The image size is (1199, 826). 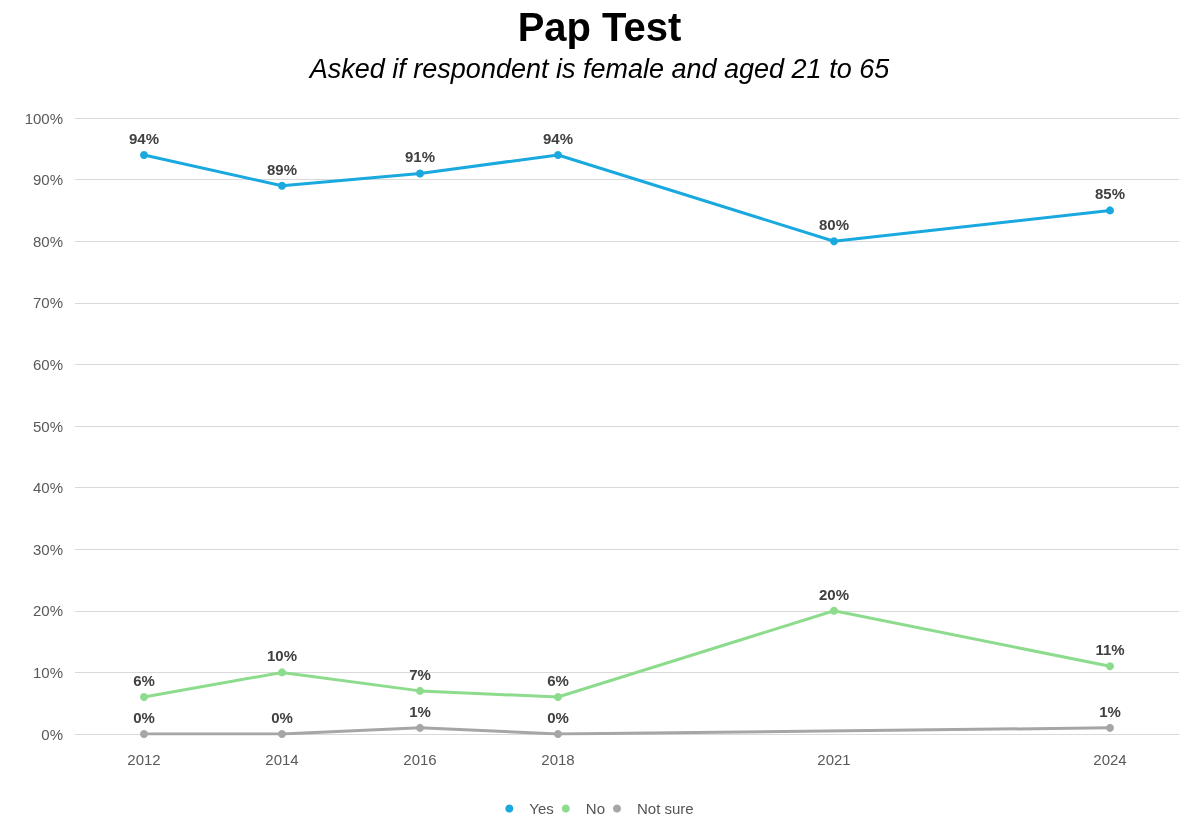 I want to click on legend-label: Not sure, so click(x=665, y=808).